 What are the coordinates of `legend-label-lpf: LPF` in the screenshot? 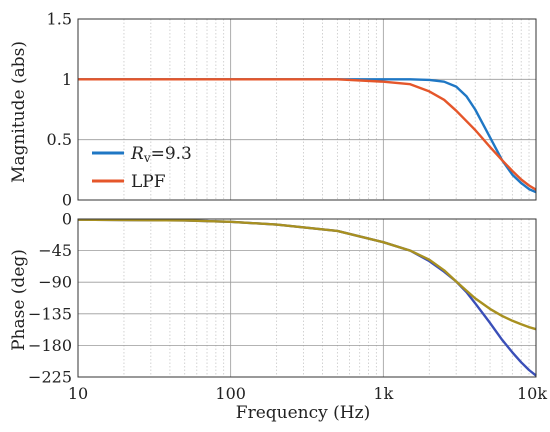 It's located at (148, 182).